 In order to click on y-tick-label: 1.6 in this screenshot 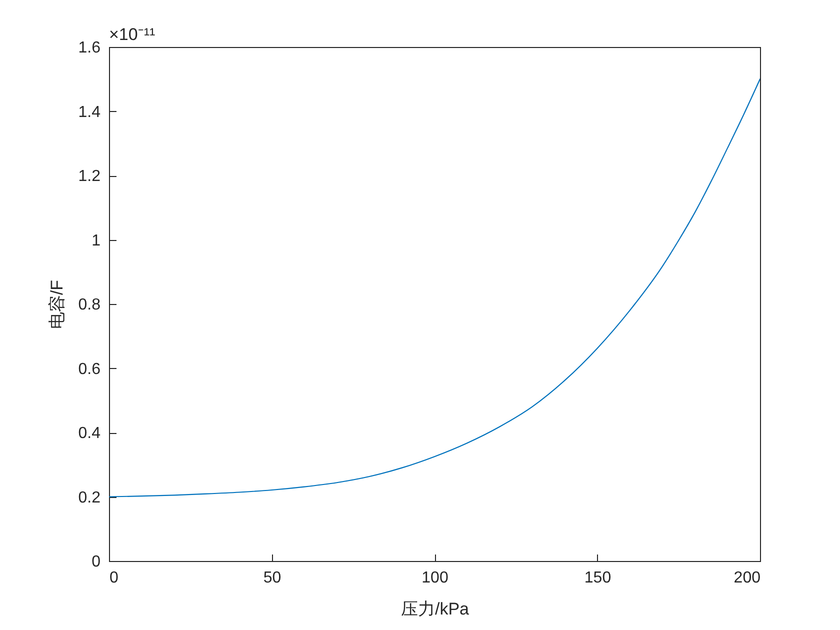, I will do `click(89, 48)`.